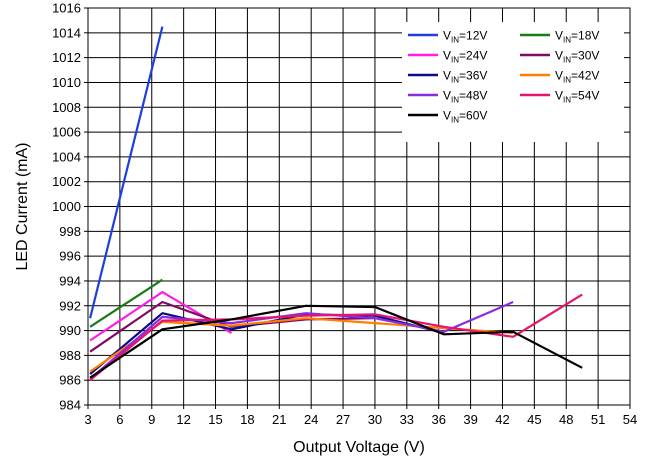 This screenshot has width=645, height=462. I want to click on y-tick-label: 994, so click(70, 280).